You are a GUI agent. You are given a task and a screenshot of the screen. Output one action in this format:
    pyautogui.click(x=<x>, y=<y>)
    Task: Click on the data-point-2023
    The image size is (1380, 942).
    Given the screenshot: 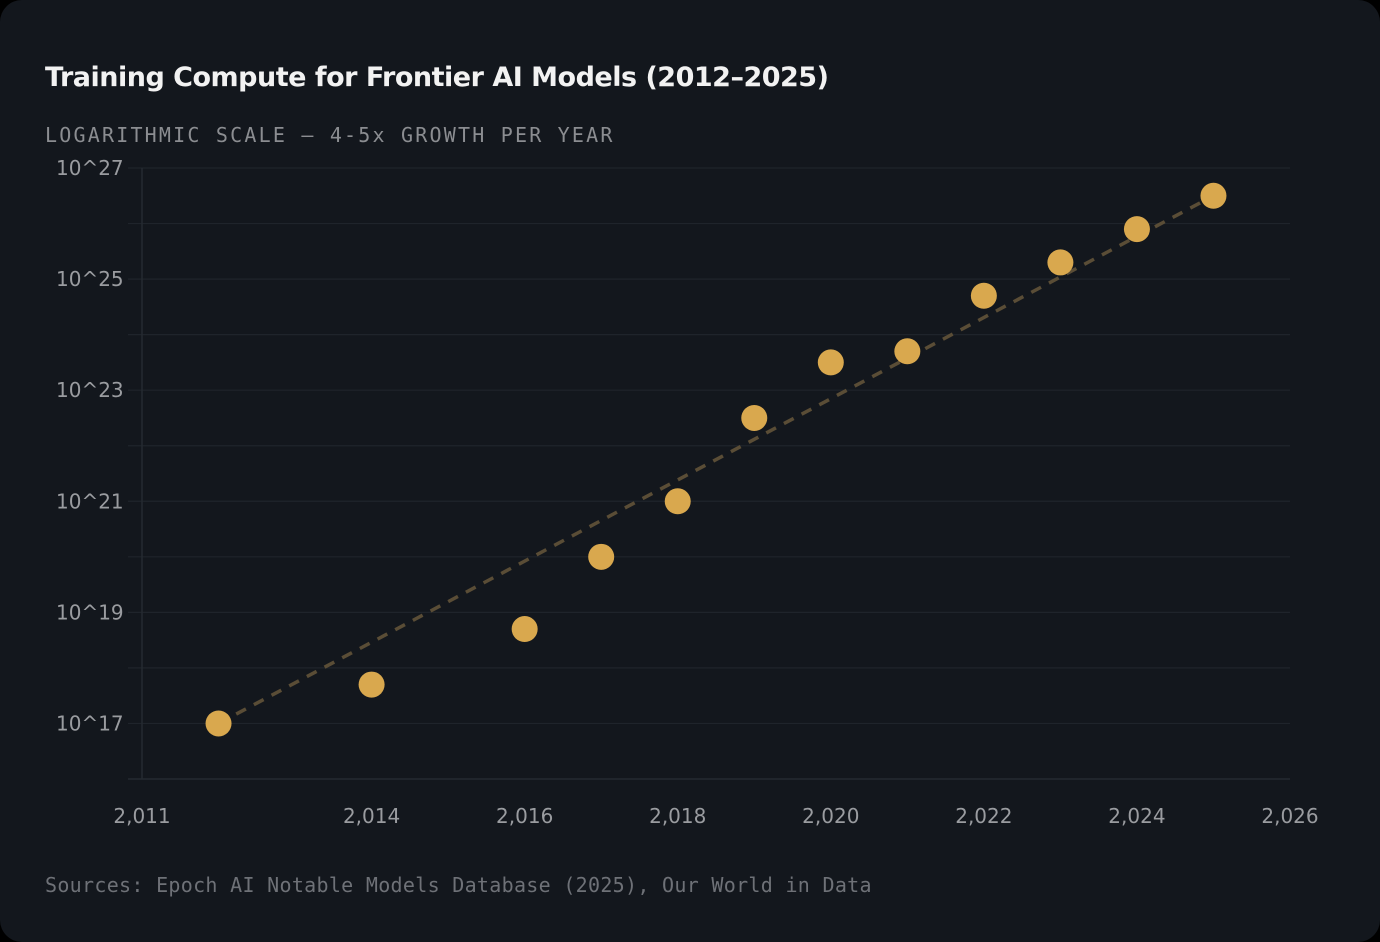 What is the action you would take?
    pyautogui.click(x=1060, y=262)
    